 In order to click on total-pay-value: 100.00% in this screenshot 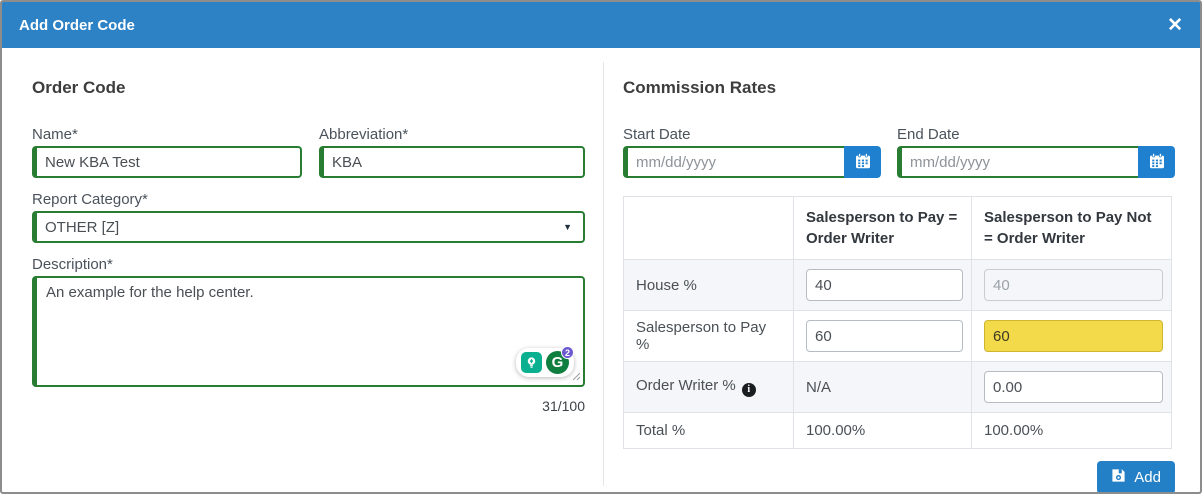, I will do `click(882, 430)`.